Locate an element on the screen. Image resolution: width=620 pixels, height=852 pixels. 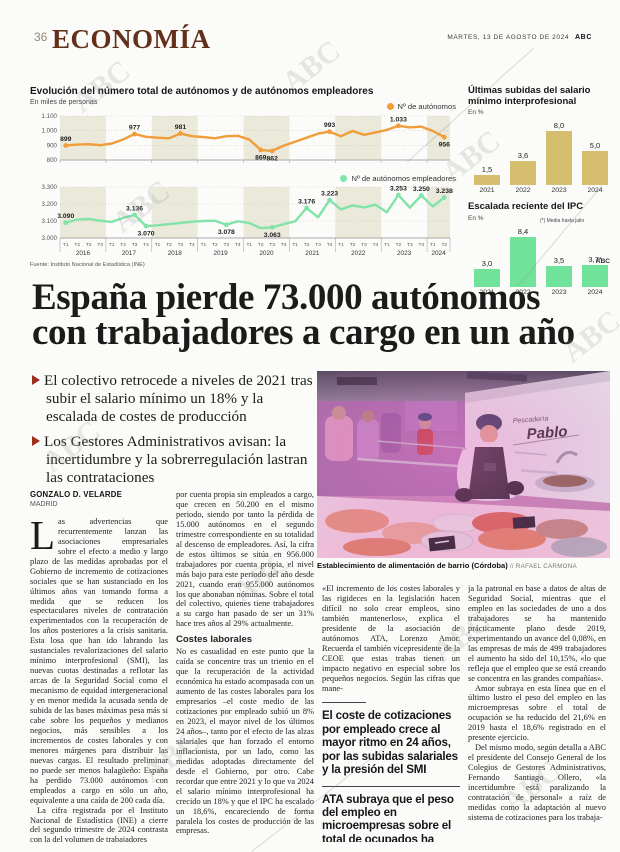
bar-group: 8,4 2022 is located at coordinates (523, 261).